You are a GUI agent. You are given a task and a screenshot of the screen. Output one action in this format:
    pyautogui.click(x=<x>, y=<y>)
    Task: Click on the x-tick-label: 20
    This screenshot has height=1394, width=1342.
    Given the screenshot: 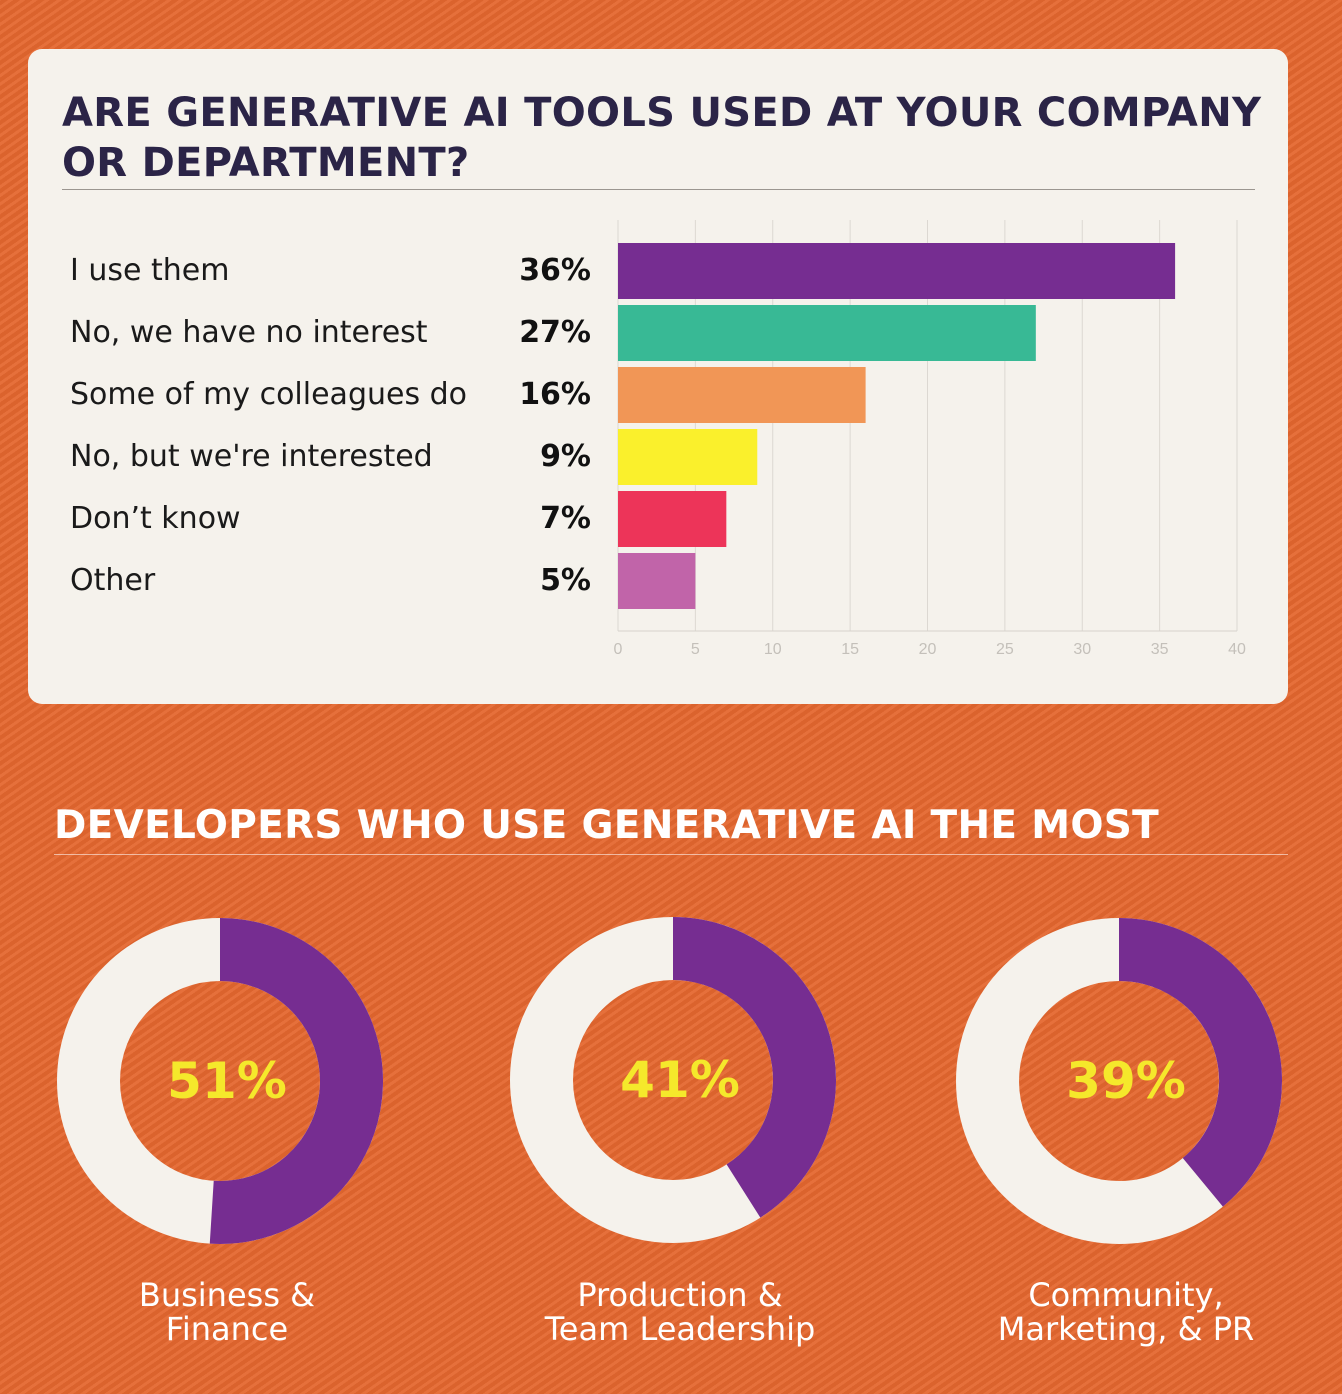 What is the action you would take?
    pyautogui.click(x=928, y=649)
    